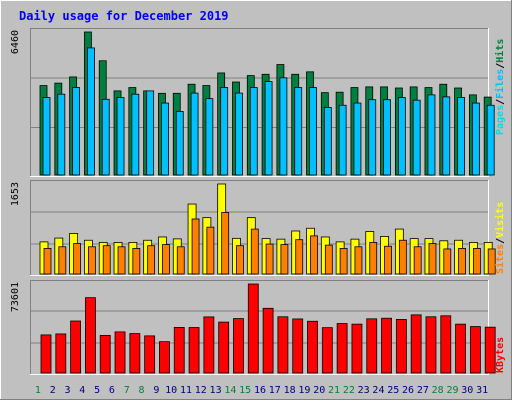 Image resolution: width=512 pixels, height=405 pixels. What do you see at coordinates (393, 390) in the screenshot?
I see `x-tick-label: 25` at bounding box center [393, 390].